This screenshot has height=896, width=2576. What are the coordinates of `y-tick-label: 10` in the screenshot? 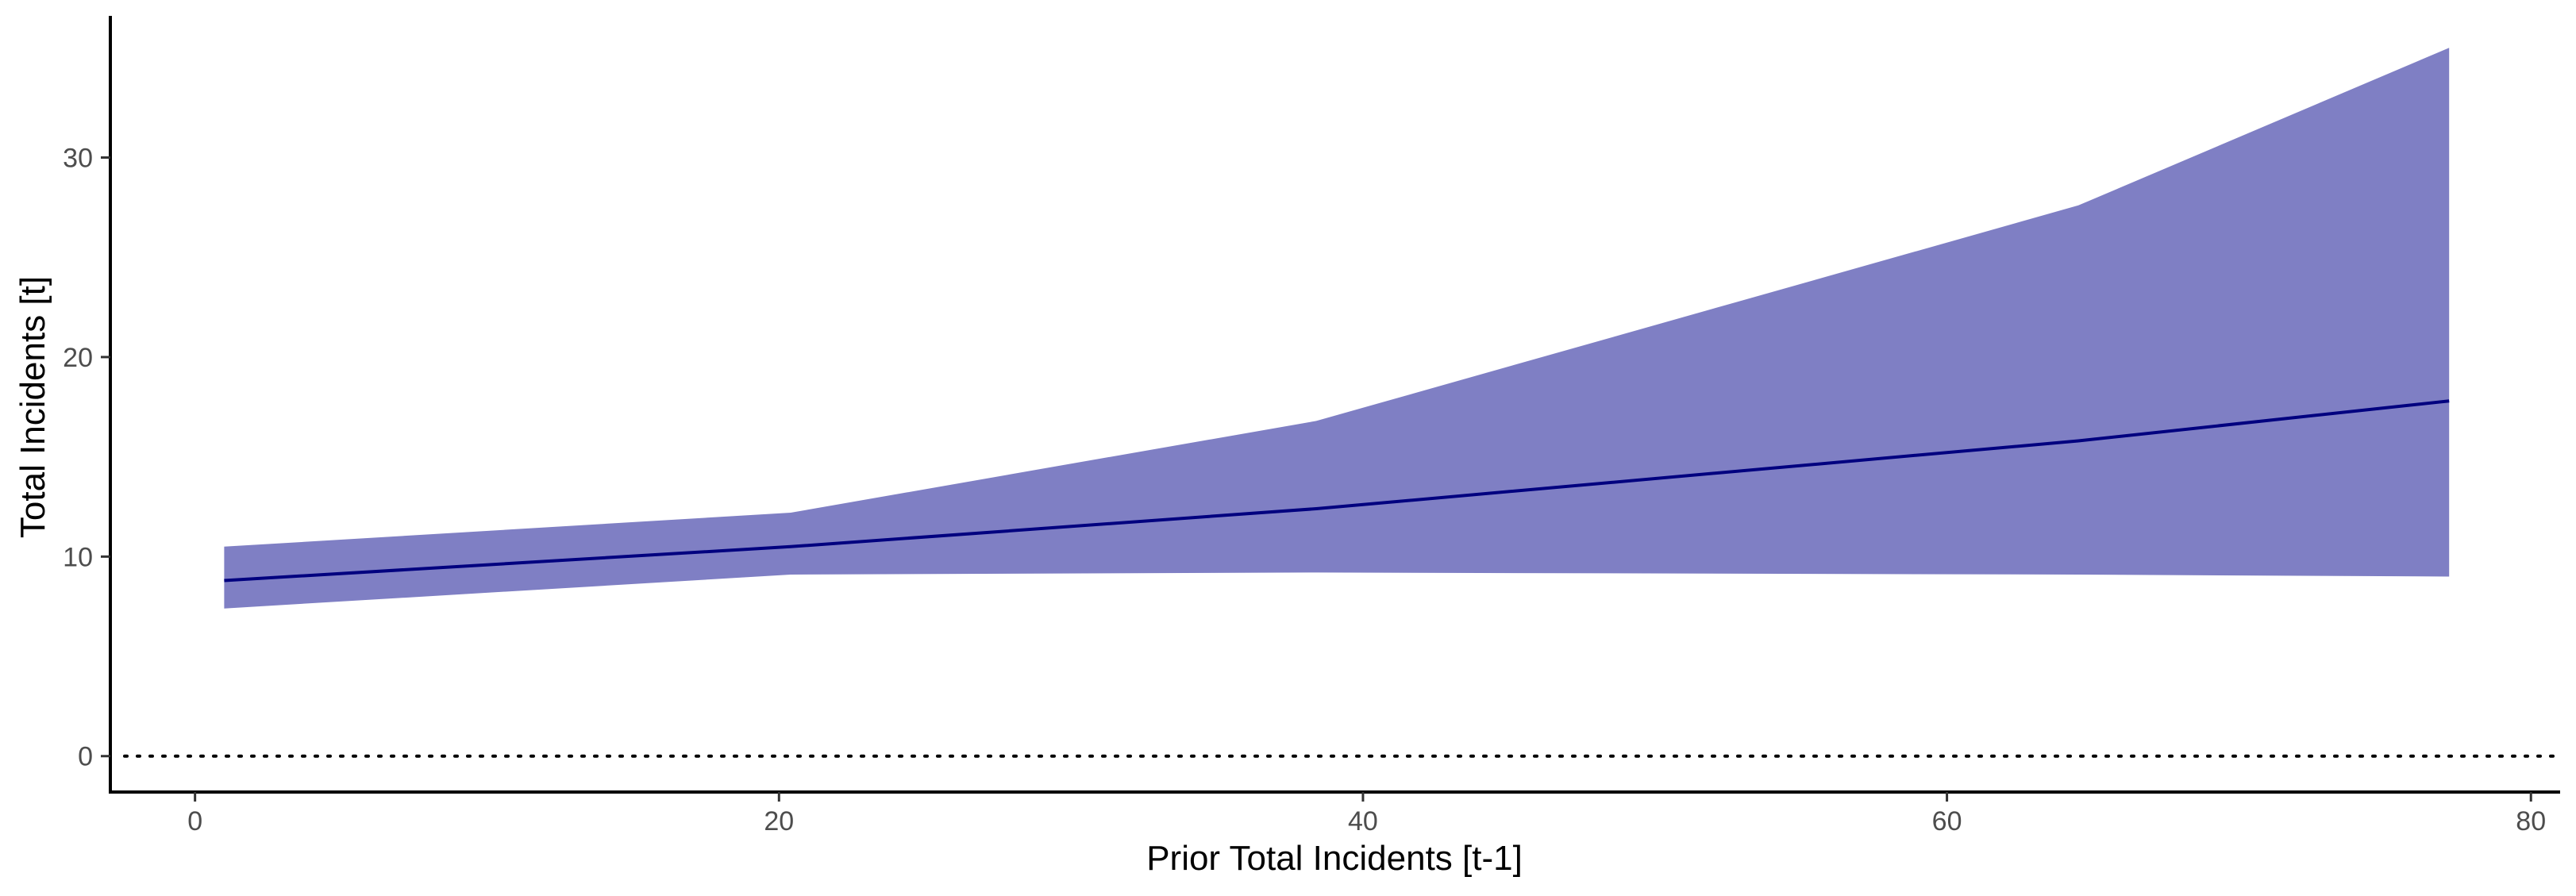 It's located at (78, 557).